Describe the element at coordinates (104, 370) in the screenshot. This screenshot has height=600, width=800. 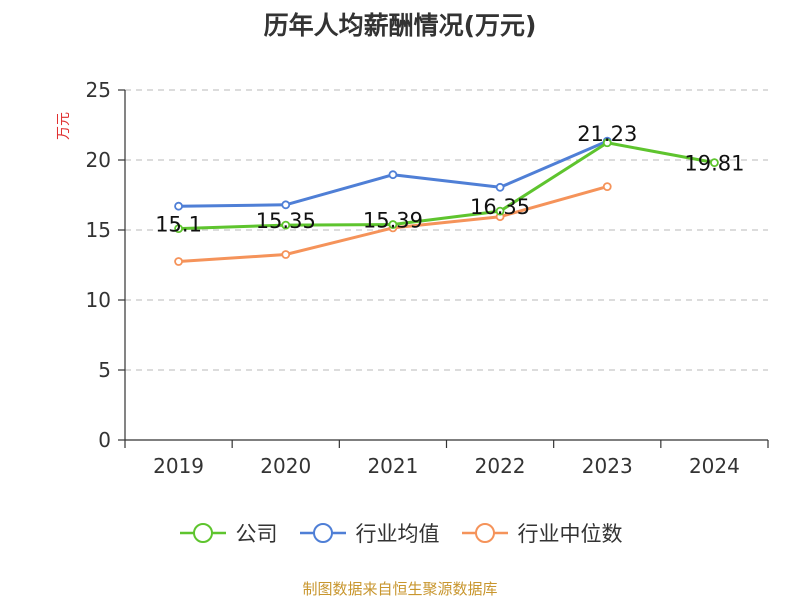
I see `y-tick-label: 5` at that location.